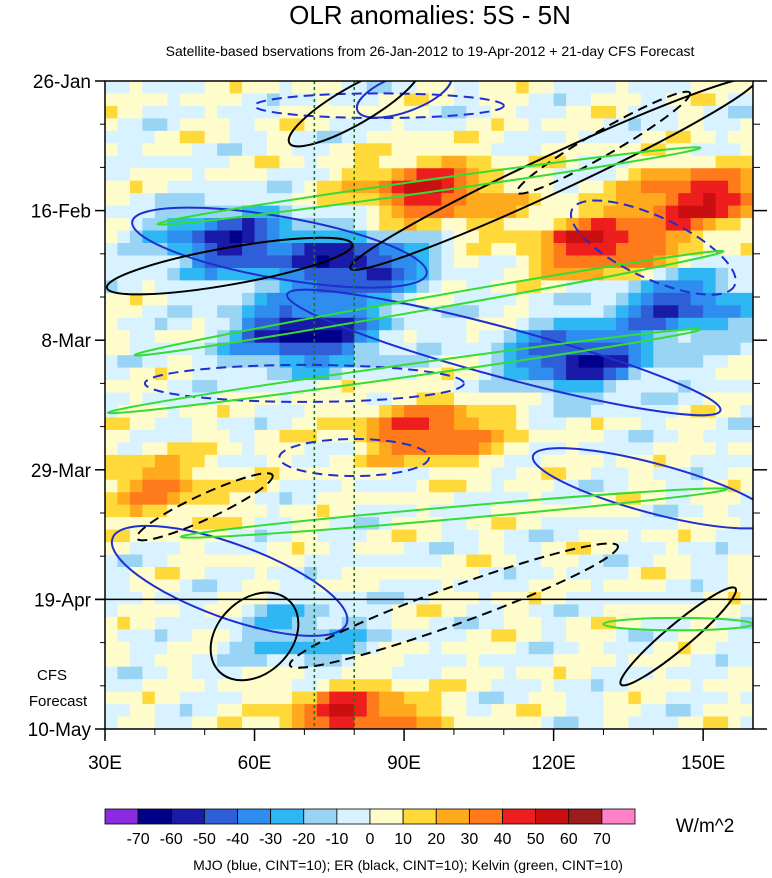  I want to click on colorbar-label: -30, so click(270, 839).